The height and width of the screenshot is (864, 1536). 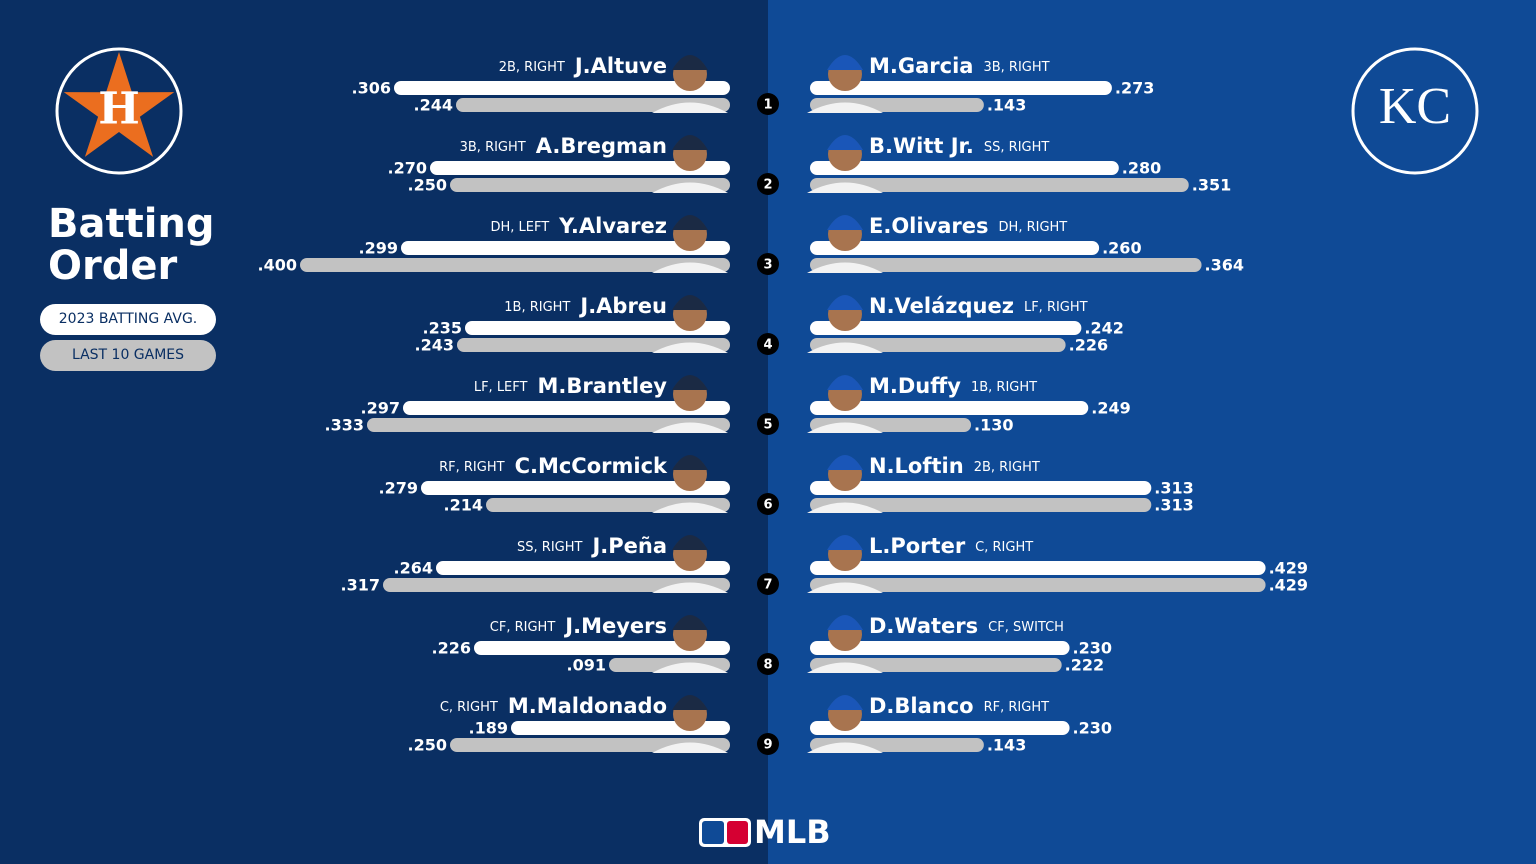 I want to click on player-name: D.Waters, so click(x=923, y=626).